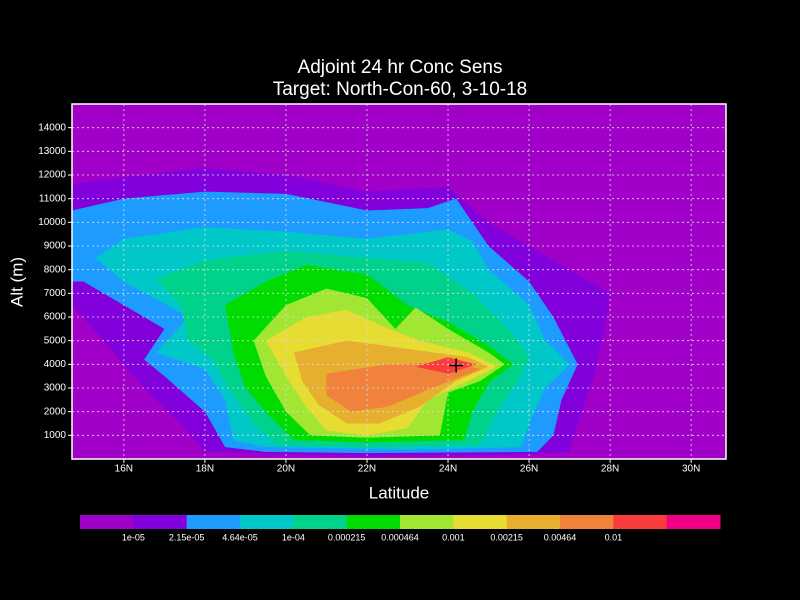 Image resolution: width=800 pixels, height=600 pixels. I want to click on y-tick-label: 11000, so click(53, 198).